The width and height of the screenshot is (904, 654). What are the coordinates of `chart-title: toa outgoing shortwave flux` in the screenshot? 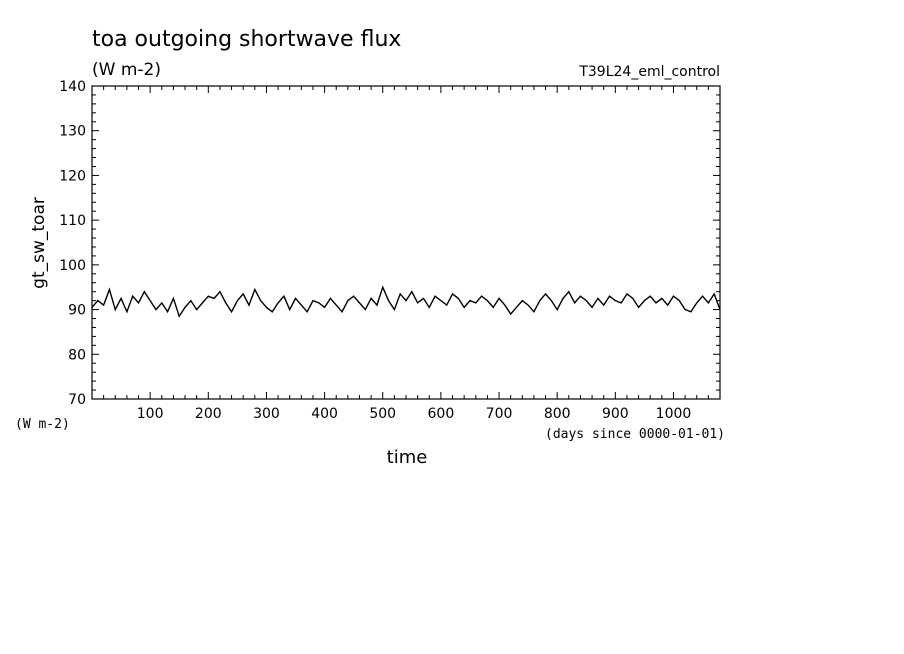 It's located at (246, 39).